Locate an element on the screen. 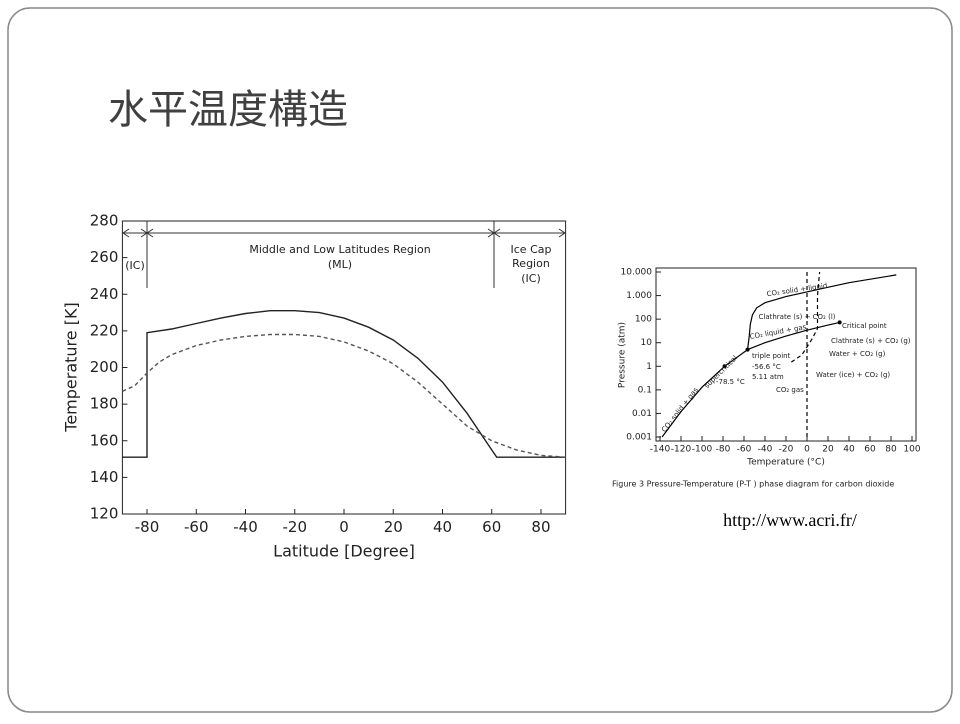 Image resolution: width=960 pixels, height=724 pixels. region-markers is located at coordinates (344, 254).